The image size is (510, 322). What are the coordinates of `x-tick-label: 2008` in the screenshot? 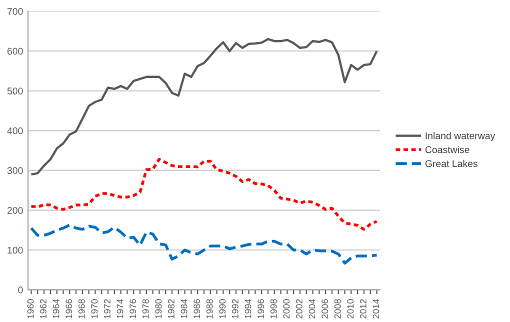 It's located at (337, 308).